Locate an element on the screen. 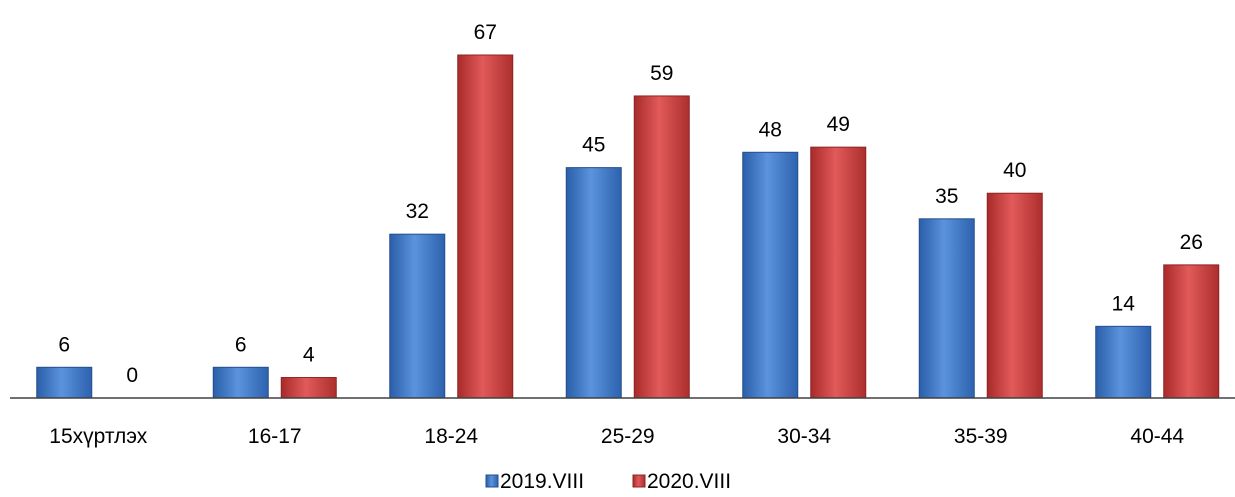 Image resolution: width=1235 pixels, height=497 pixels. bar-2019.VIII-16-17 is located at coordinates (240, 382).